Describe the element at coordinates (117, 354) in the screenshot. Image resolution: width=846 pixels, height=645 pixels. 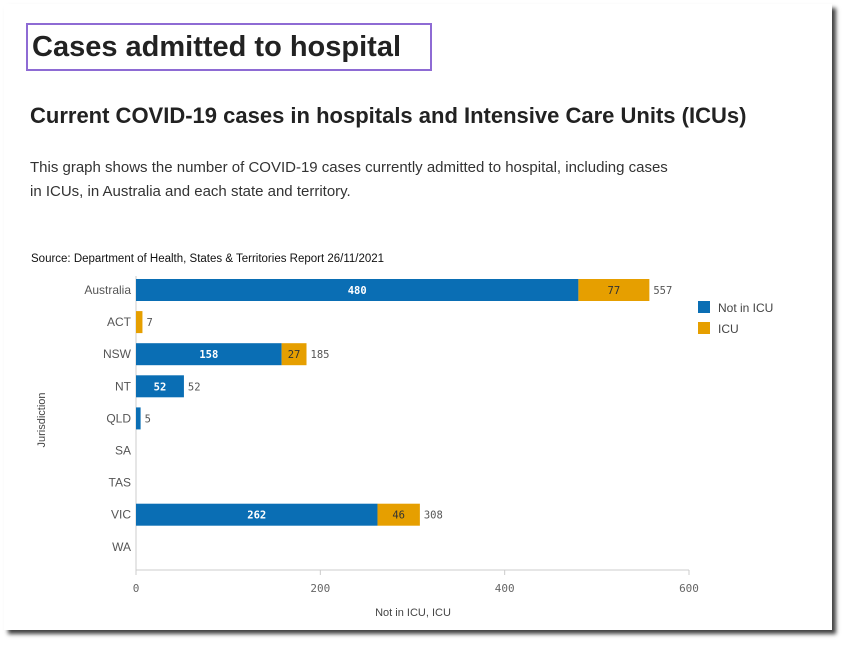
I see `y-category-label: NSW` at that location.